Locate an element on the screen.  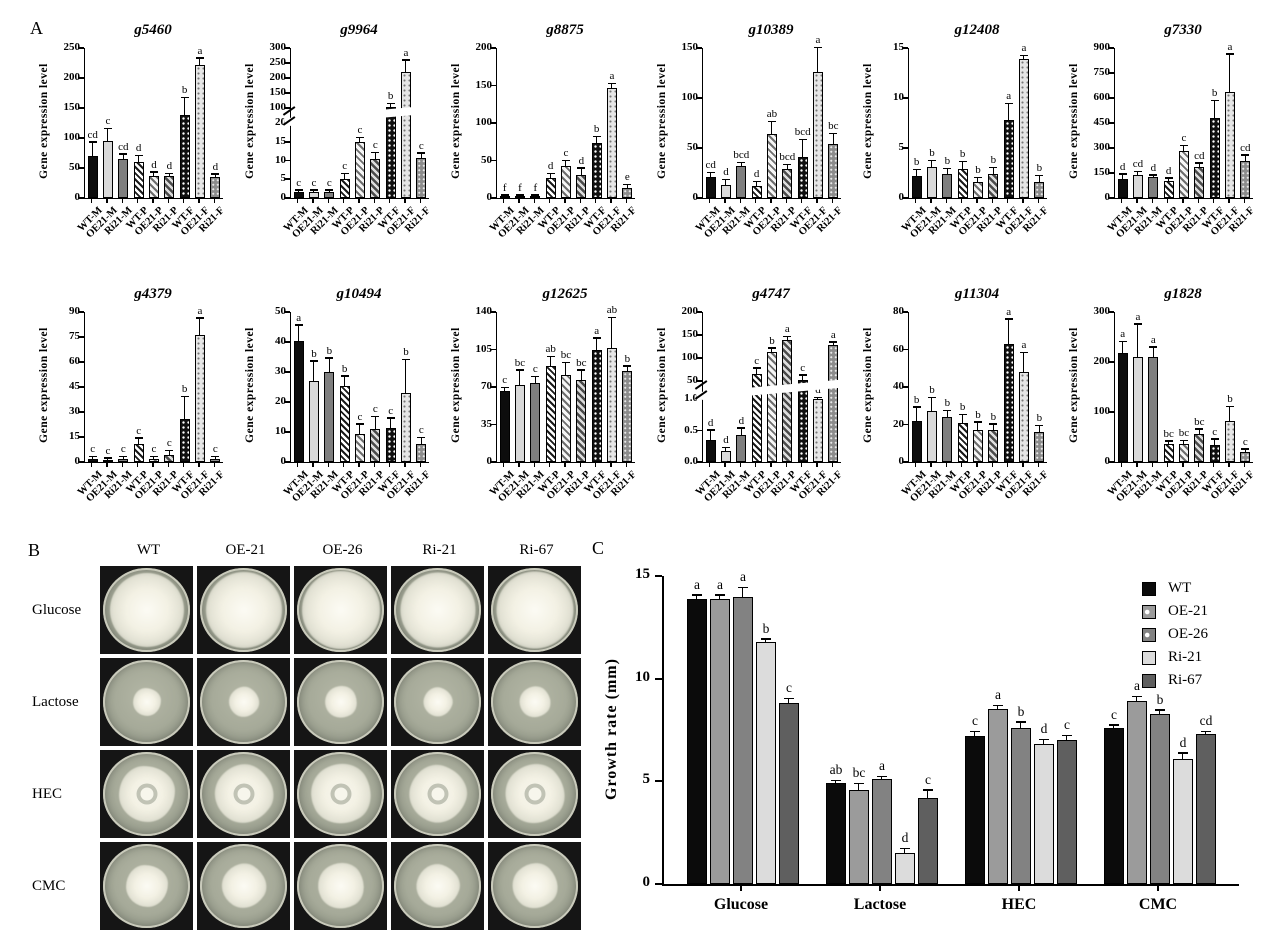
chart-title: g1828 is located at coordinates (1183, 294).